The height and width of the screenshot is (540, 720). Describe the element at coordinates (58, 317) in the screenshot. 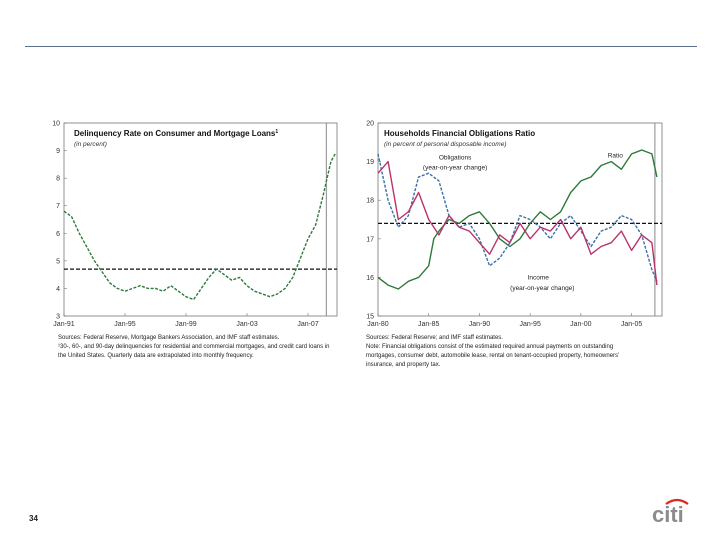

I see `y-tick-label: 3` at that location.